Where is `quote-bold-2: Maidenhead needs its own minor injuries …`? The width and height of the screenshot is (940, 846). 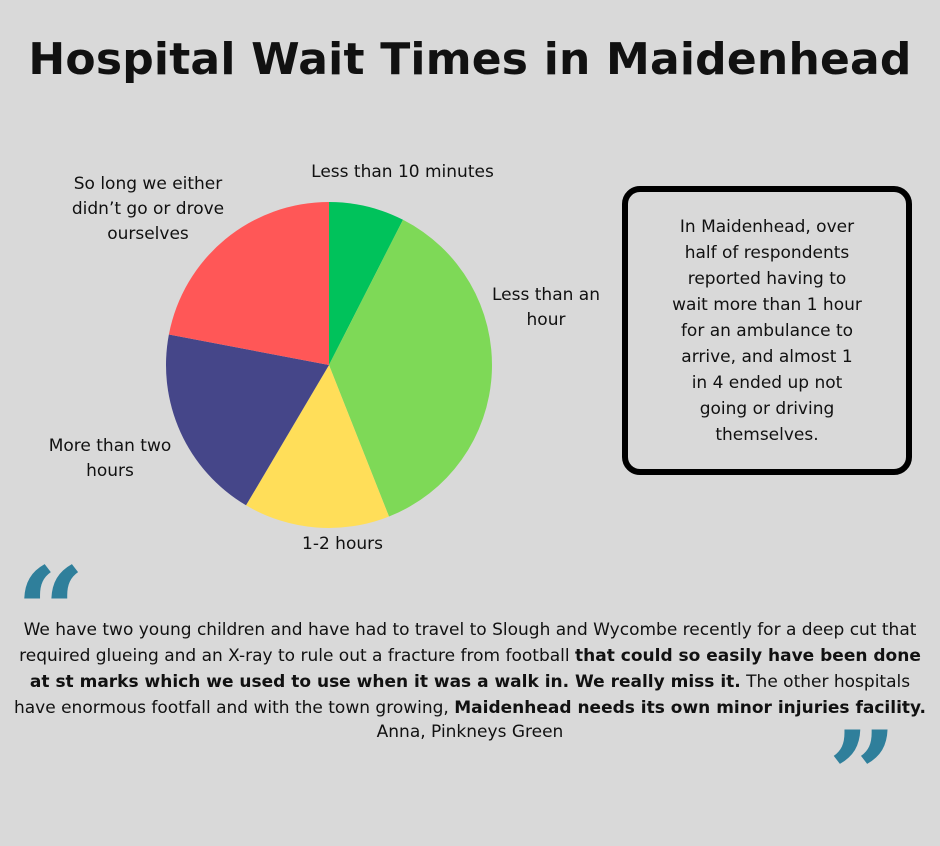 quote-bold-2: Maidenhead needs its own minor injuries … is located at coordinates (690, 708).